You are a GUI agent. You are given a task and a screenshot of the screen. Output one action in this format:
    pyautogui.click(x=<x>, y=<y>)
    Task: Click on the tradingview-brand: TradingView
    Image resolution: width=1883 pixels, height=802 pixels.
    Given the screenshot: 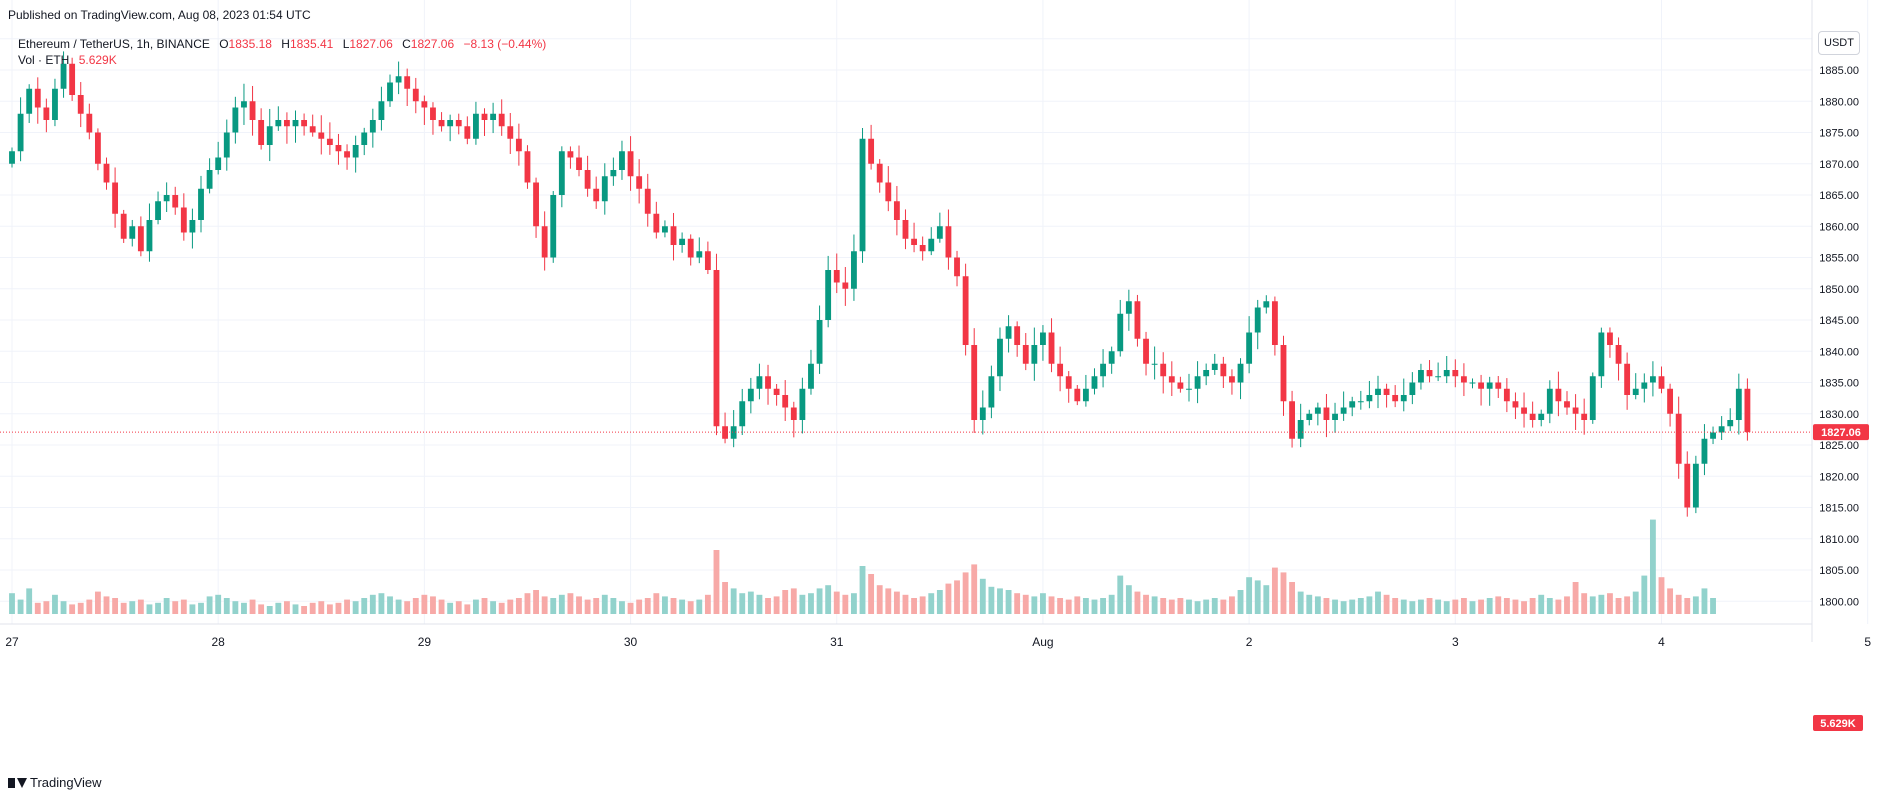 What is the action you would take?
    pyautogui.click(x=55, y=782)
    